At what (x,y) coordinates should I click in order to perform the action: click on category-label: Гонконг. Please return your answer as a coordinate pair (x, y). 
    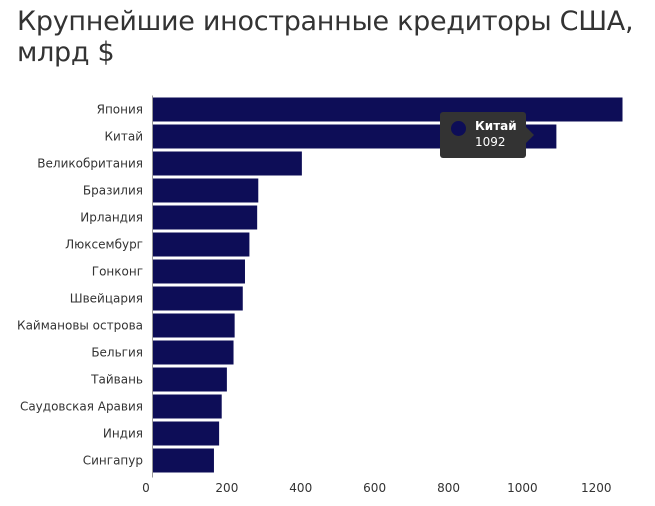
    Looking at the image, I should click on (117, 272).